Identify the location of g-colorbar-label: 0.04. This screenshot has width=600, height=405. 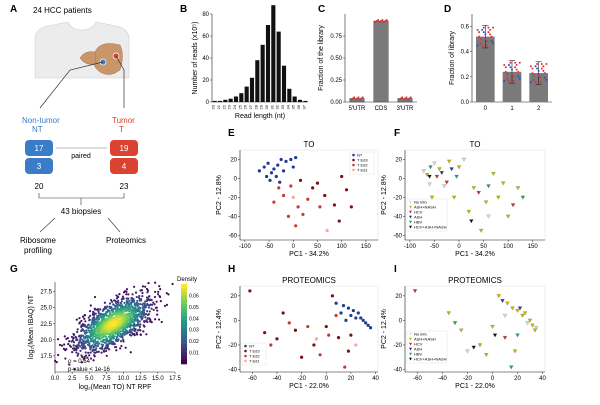
(194, 319).